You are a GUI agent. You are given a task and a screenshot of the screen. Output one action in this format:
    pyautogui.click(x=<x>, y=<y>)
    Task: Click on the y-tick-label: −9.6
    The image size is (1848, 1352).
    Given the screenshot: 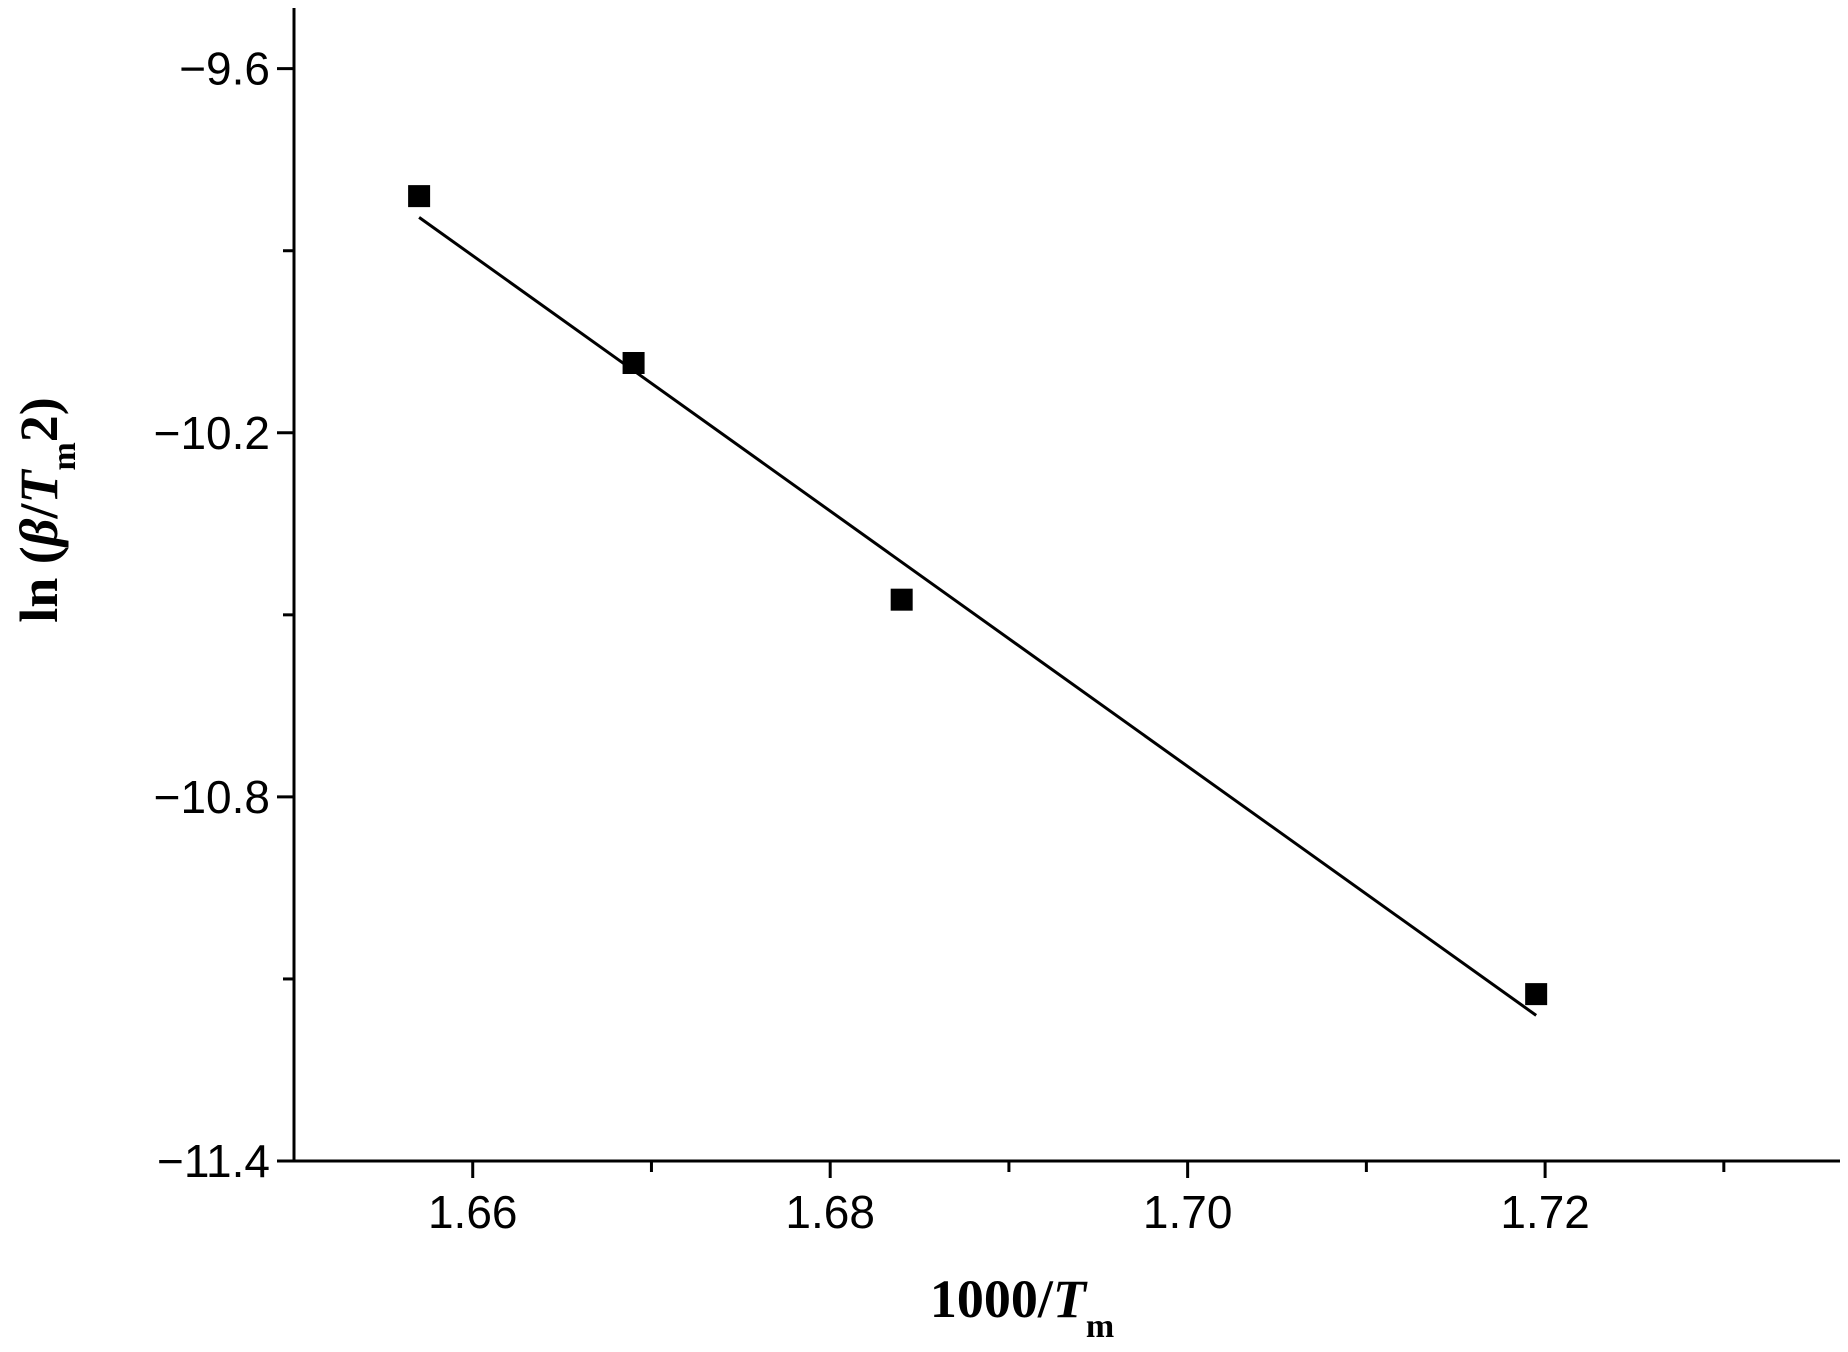 What is the action you would take?
    pyautogui.click(x=224, y=69)
    